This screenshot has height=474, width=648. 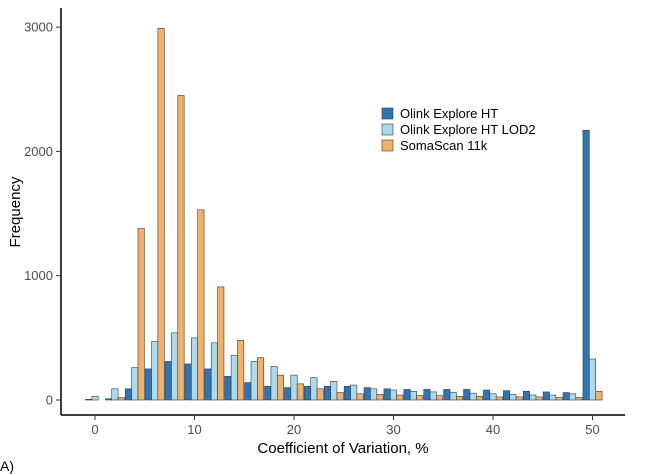 I want to click on y-tick-label: 2000, so click(x=38, y=151).